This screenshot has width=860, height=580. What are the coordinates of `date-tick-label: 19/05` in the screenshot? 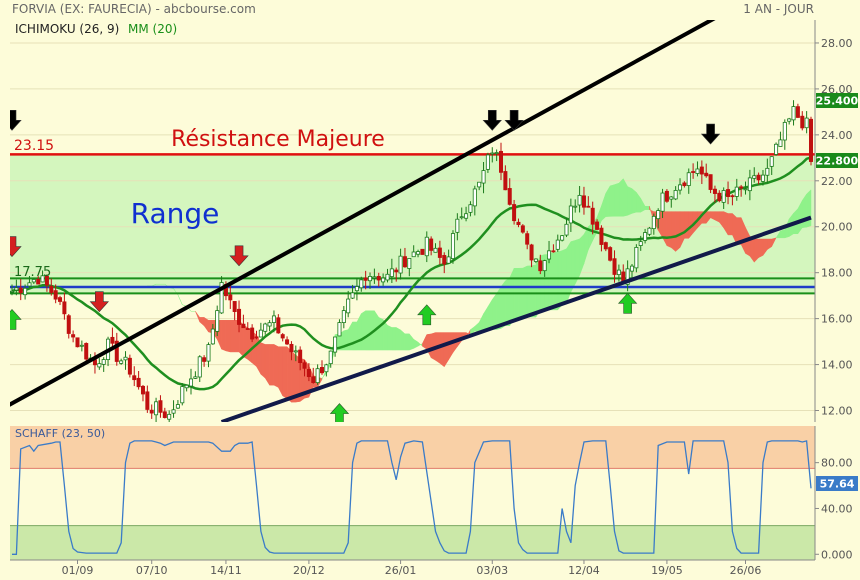 It's located at (667, 570).